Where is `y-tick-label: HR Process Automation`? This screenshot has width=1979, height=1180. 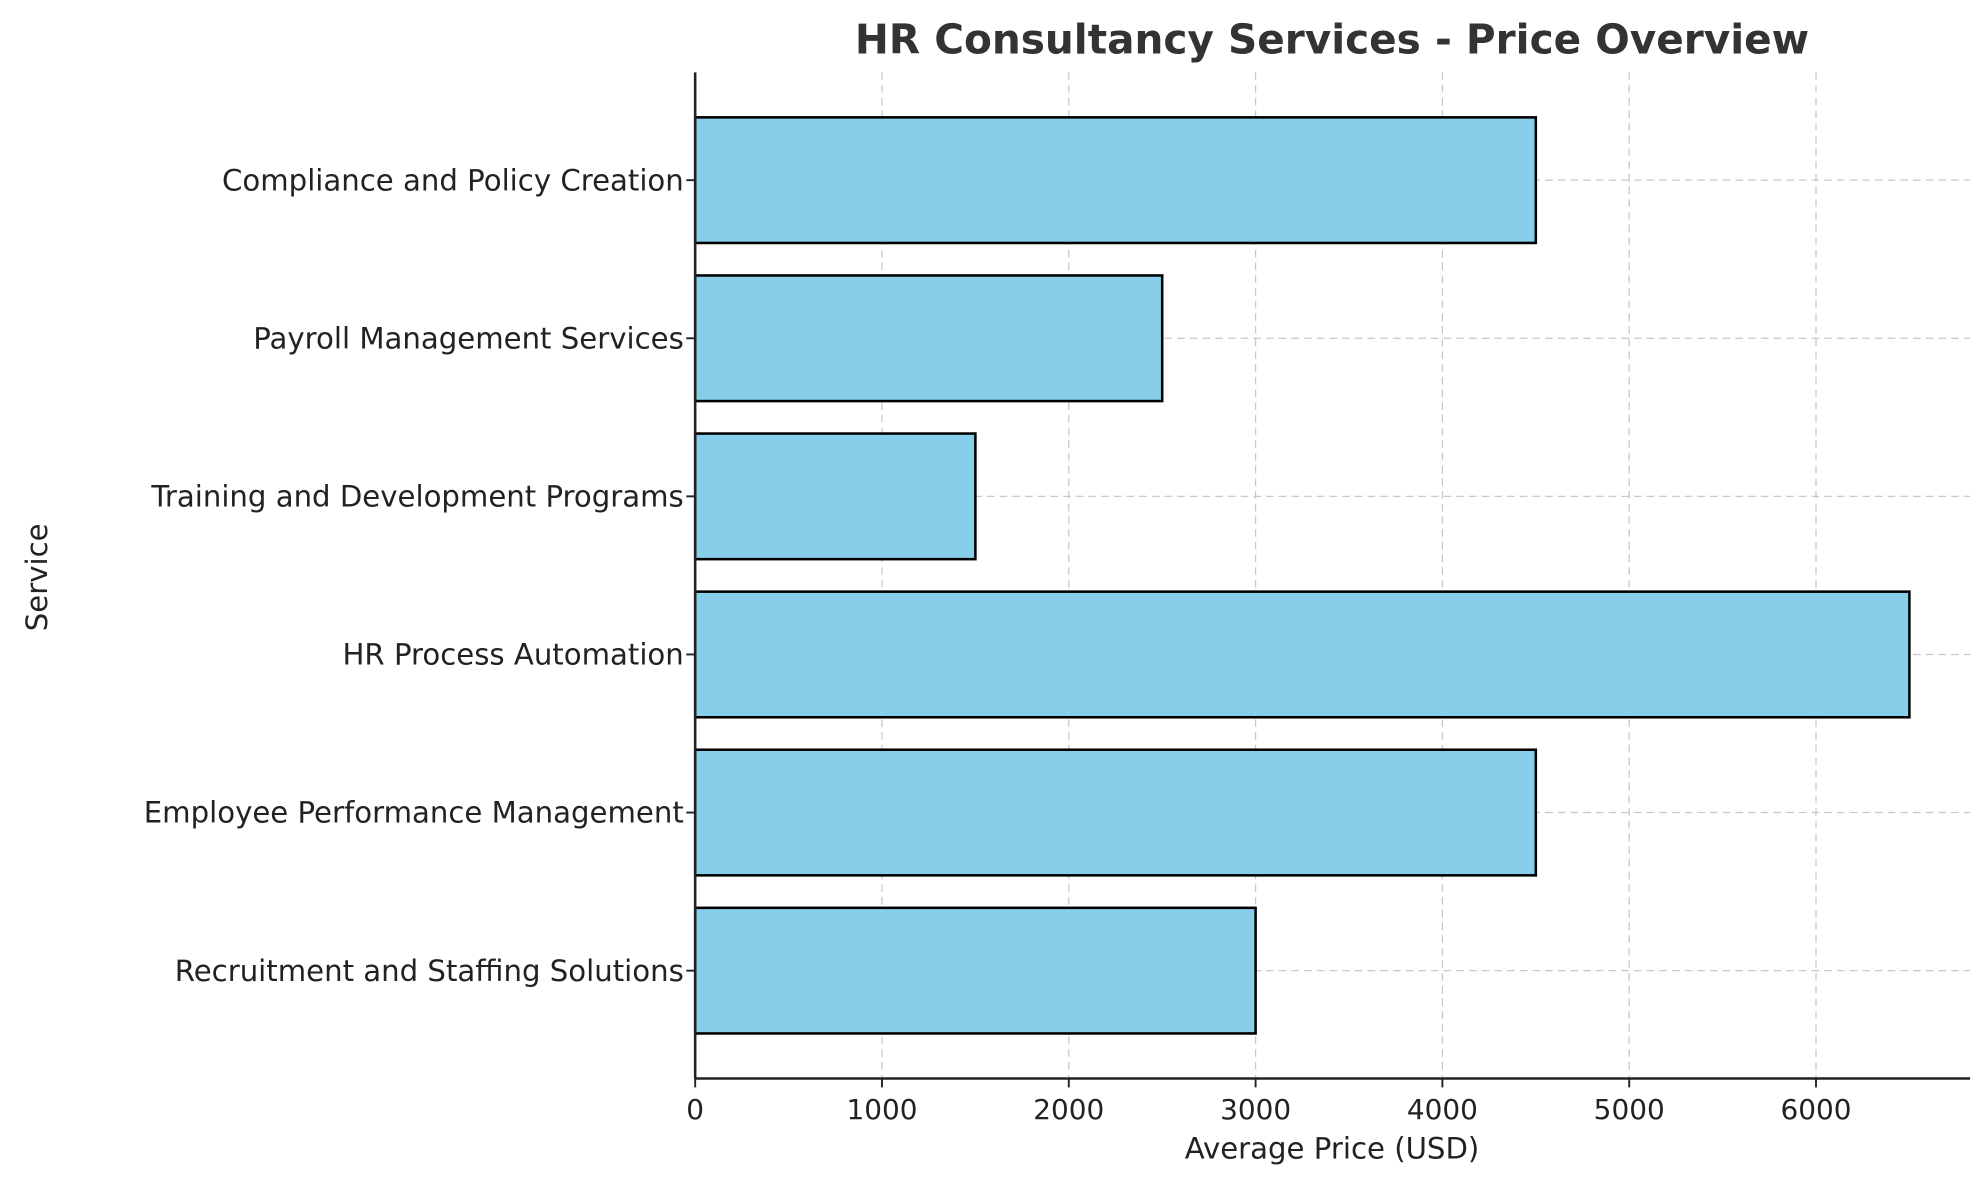
y-tick-label: HR Process Automation is located at coordinates (512, 655).